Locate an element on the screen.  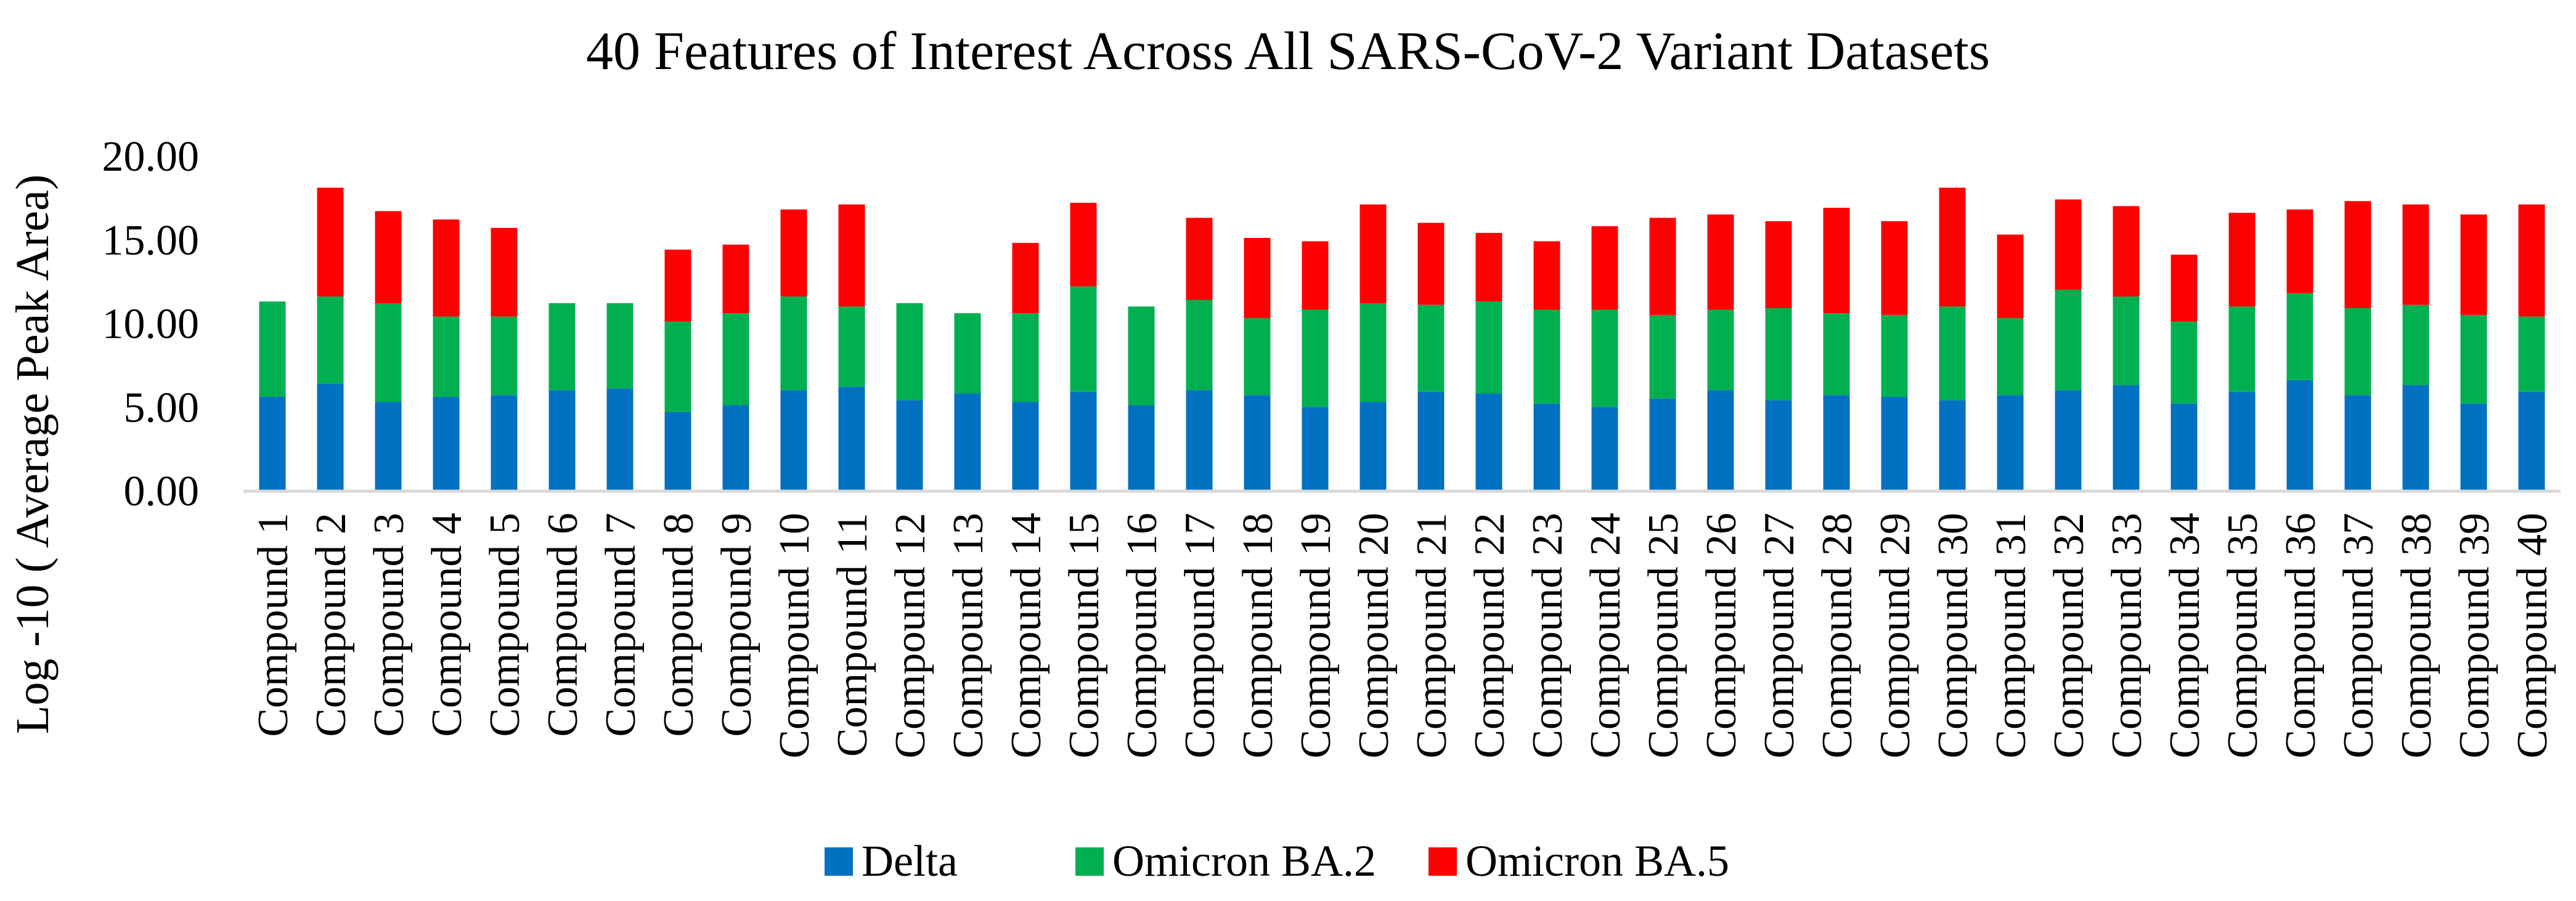
x-tick-label: Compound 39 is located at coordinates (2474, 636).